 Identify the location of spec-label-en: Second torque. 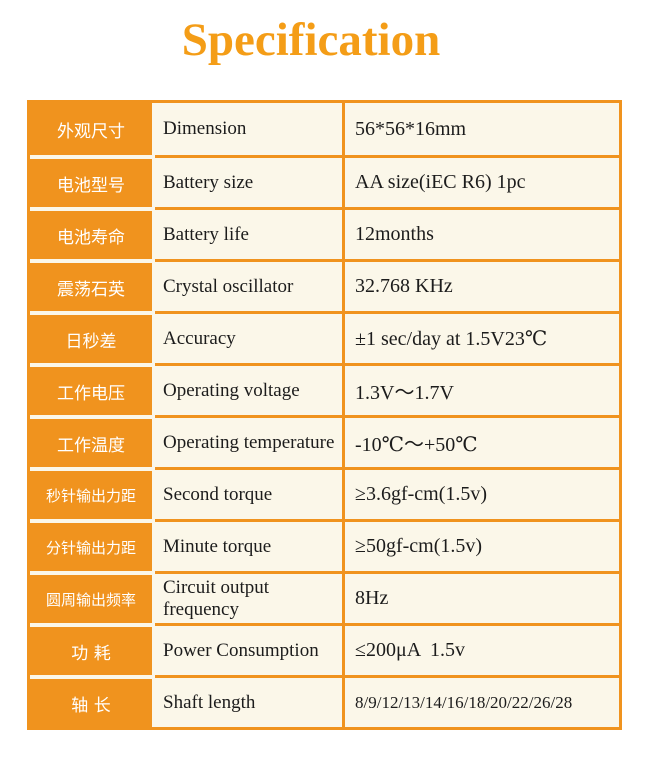
(250, 493).